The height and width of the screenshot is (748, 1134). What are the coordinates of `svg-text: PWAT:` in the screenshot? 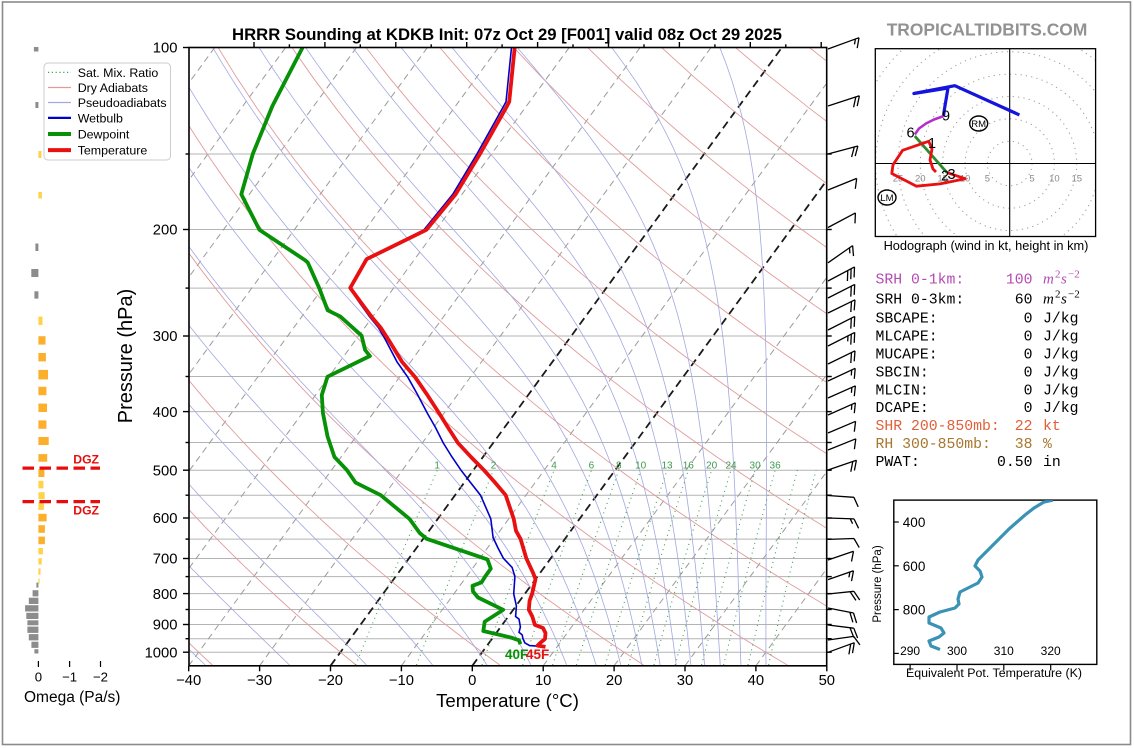 It's located at (898, 463).